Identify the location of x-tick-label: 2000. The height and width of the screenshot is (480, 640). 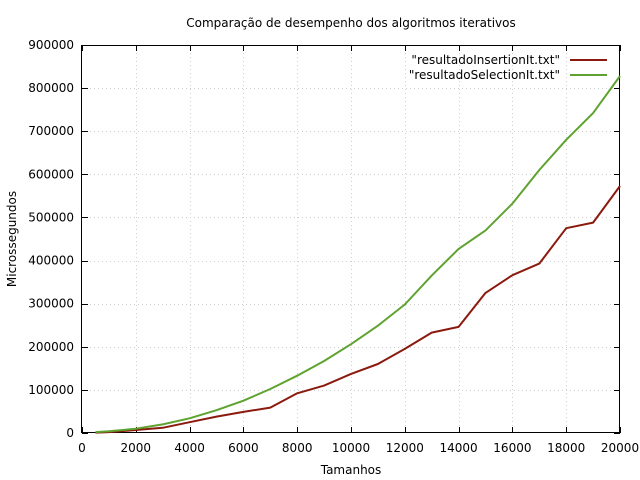
(136, 448).